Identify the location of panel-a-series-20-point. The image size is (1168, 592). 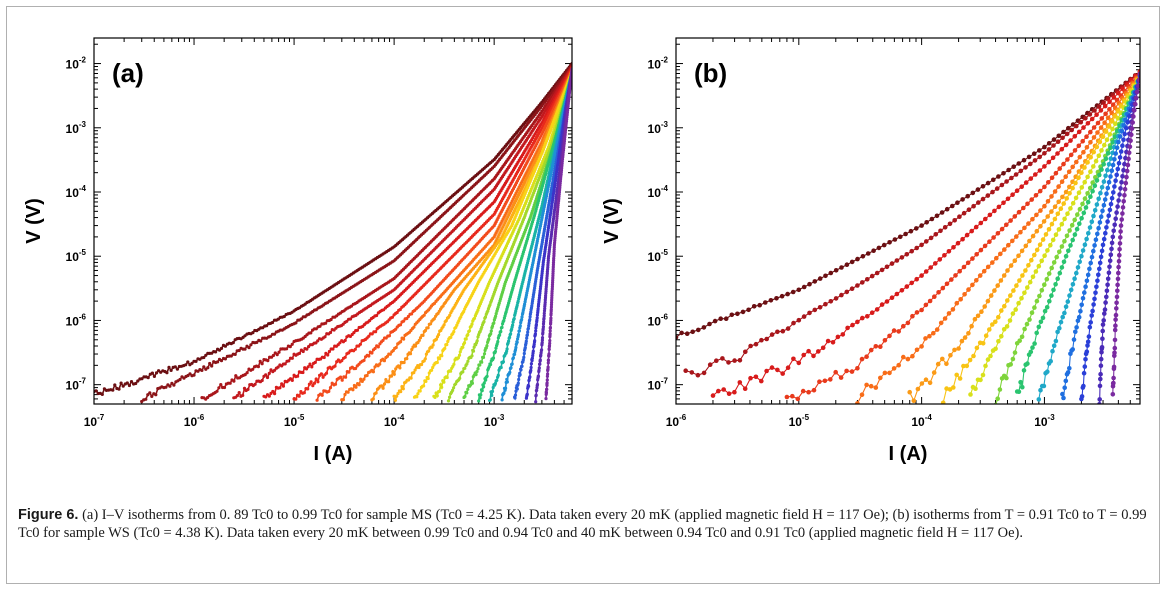
(545, 302).